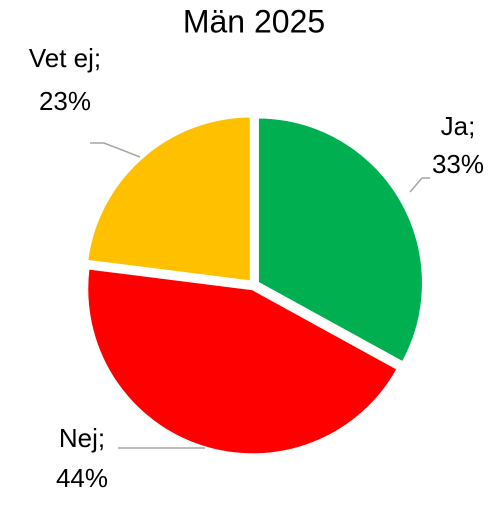  Describe the element at coordinates (254, 21) in the screenshot. I see `chart-title: Män 2025` at that location.